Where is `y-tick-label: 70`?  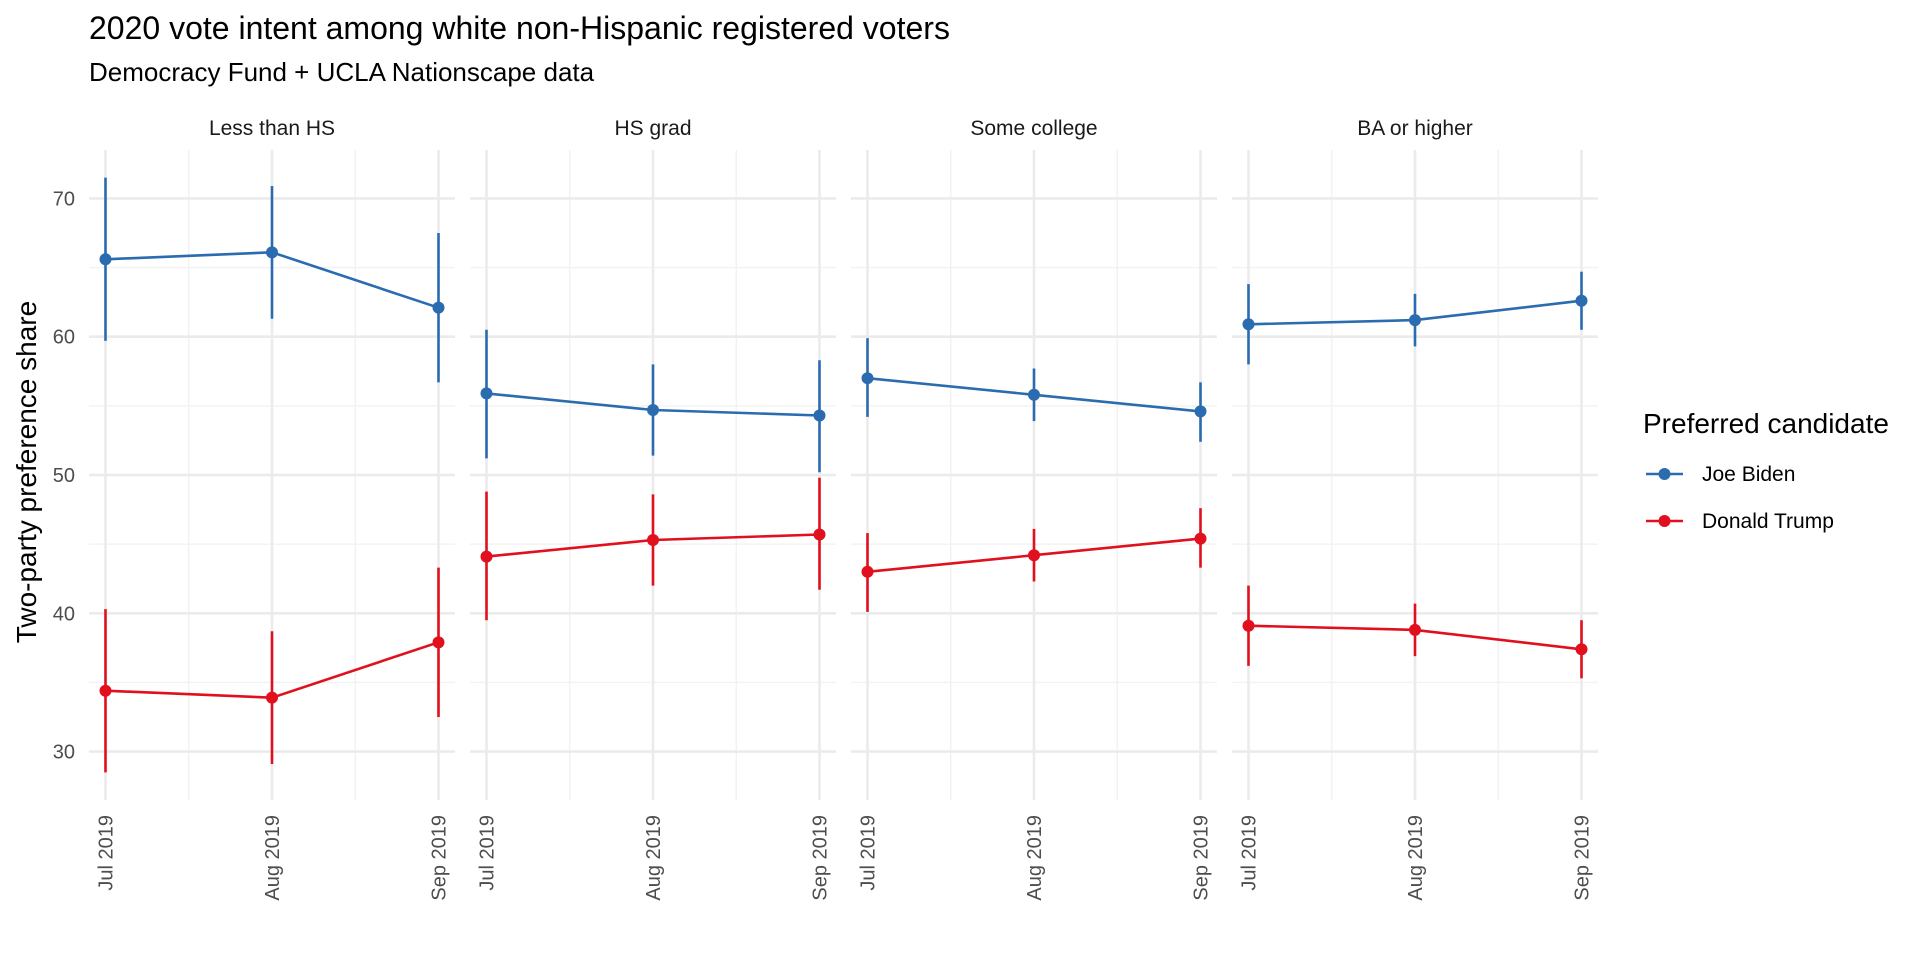
y-tick-label: 70 is located at coordinates (64, 199).